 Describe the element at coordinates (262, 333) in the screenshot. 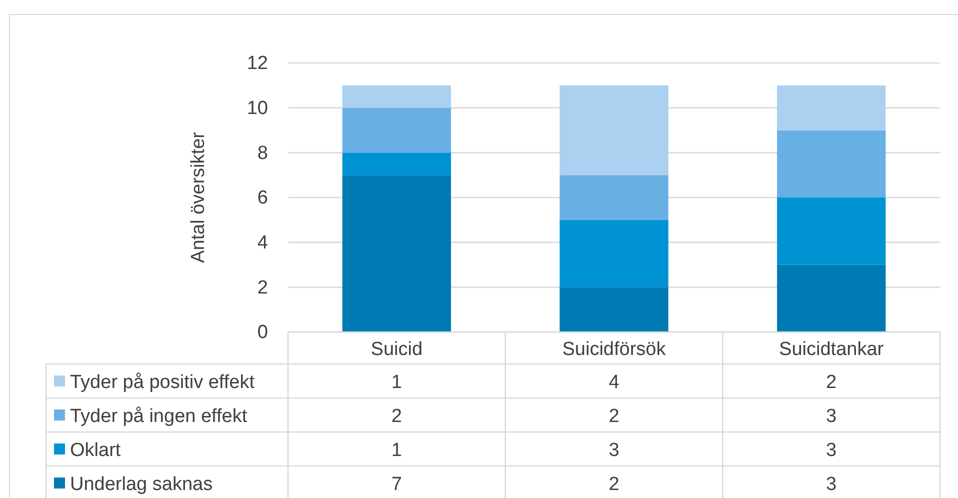

I see `y-tick-label: 0` at that location.